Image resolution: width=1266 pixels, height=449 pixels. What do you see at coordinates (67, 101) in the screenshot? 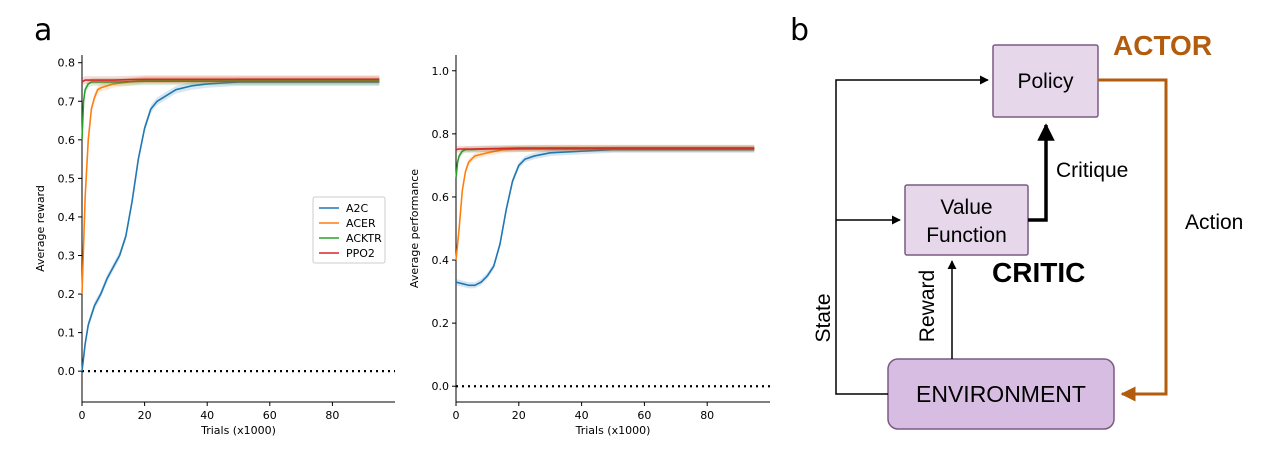
I see `y-tick-label: 0.7` at bounding box center [67, 101].